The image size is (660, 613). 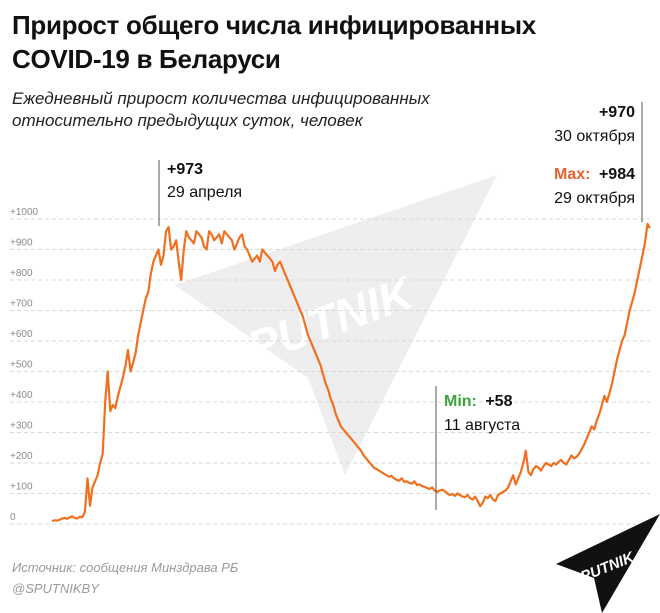 What do you see at coordinates (498, 401) in the screenshot?
I see `min-value: +58` at bounding box center [498, 401].